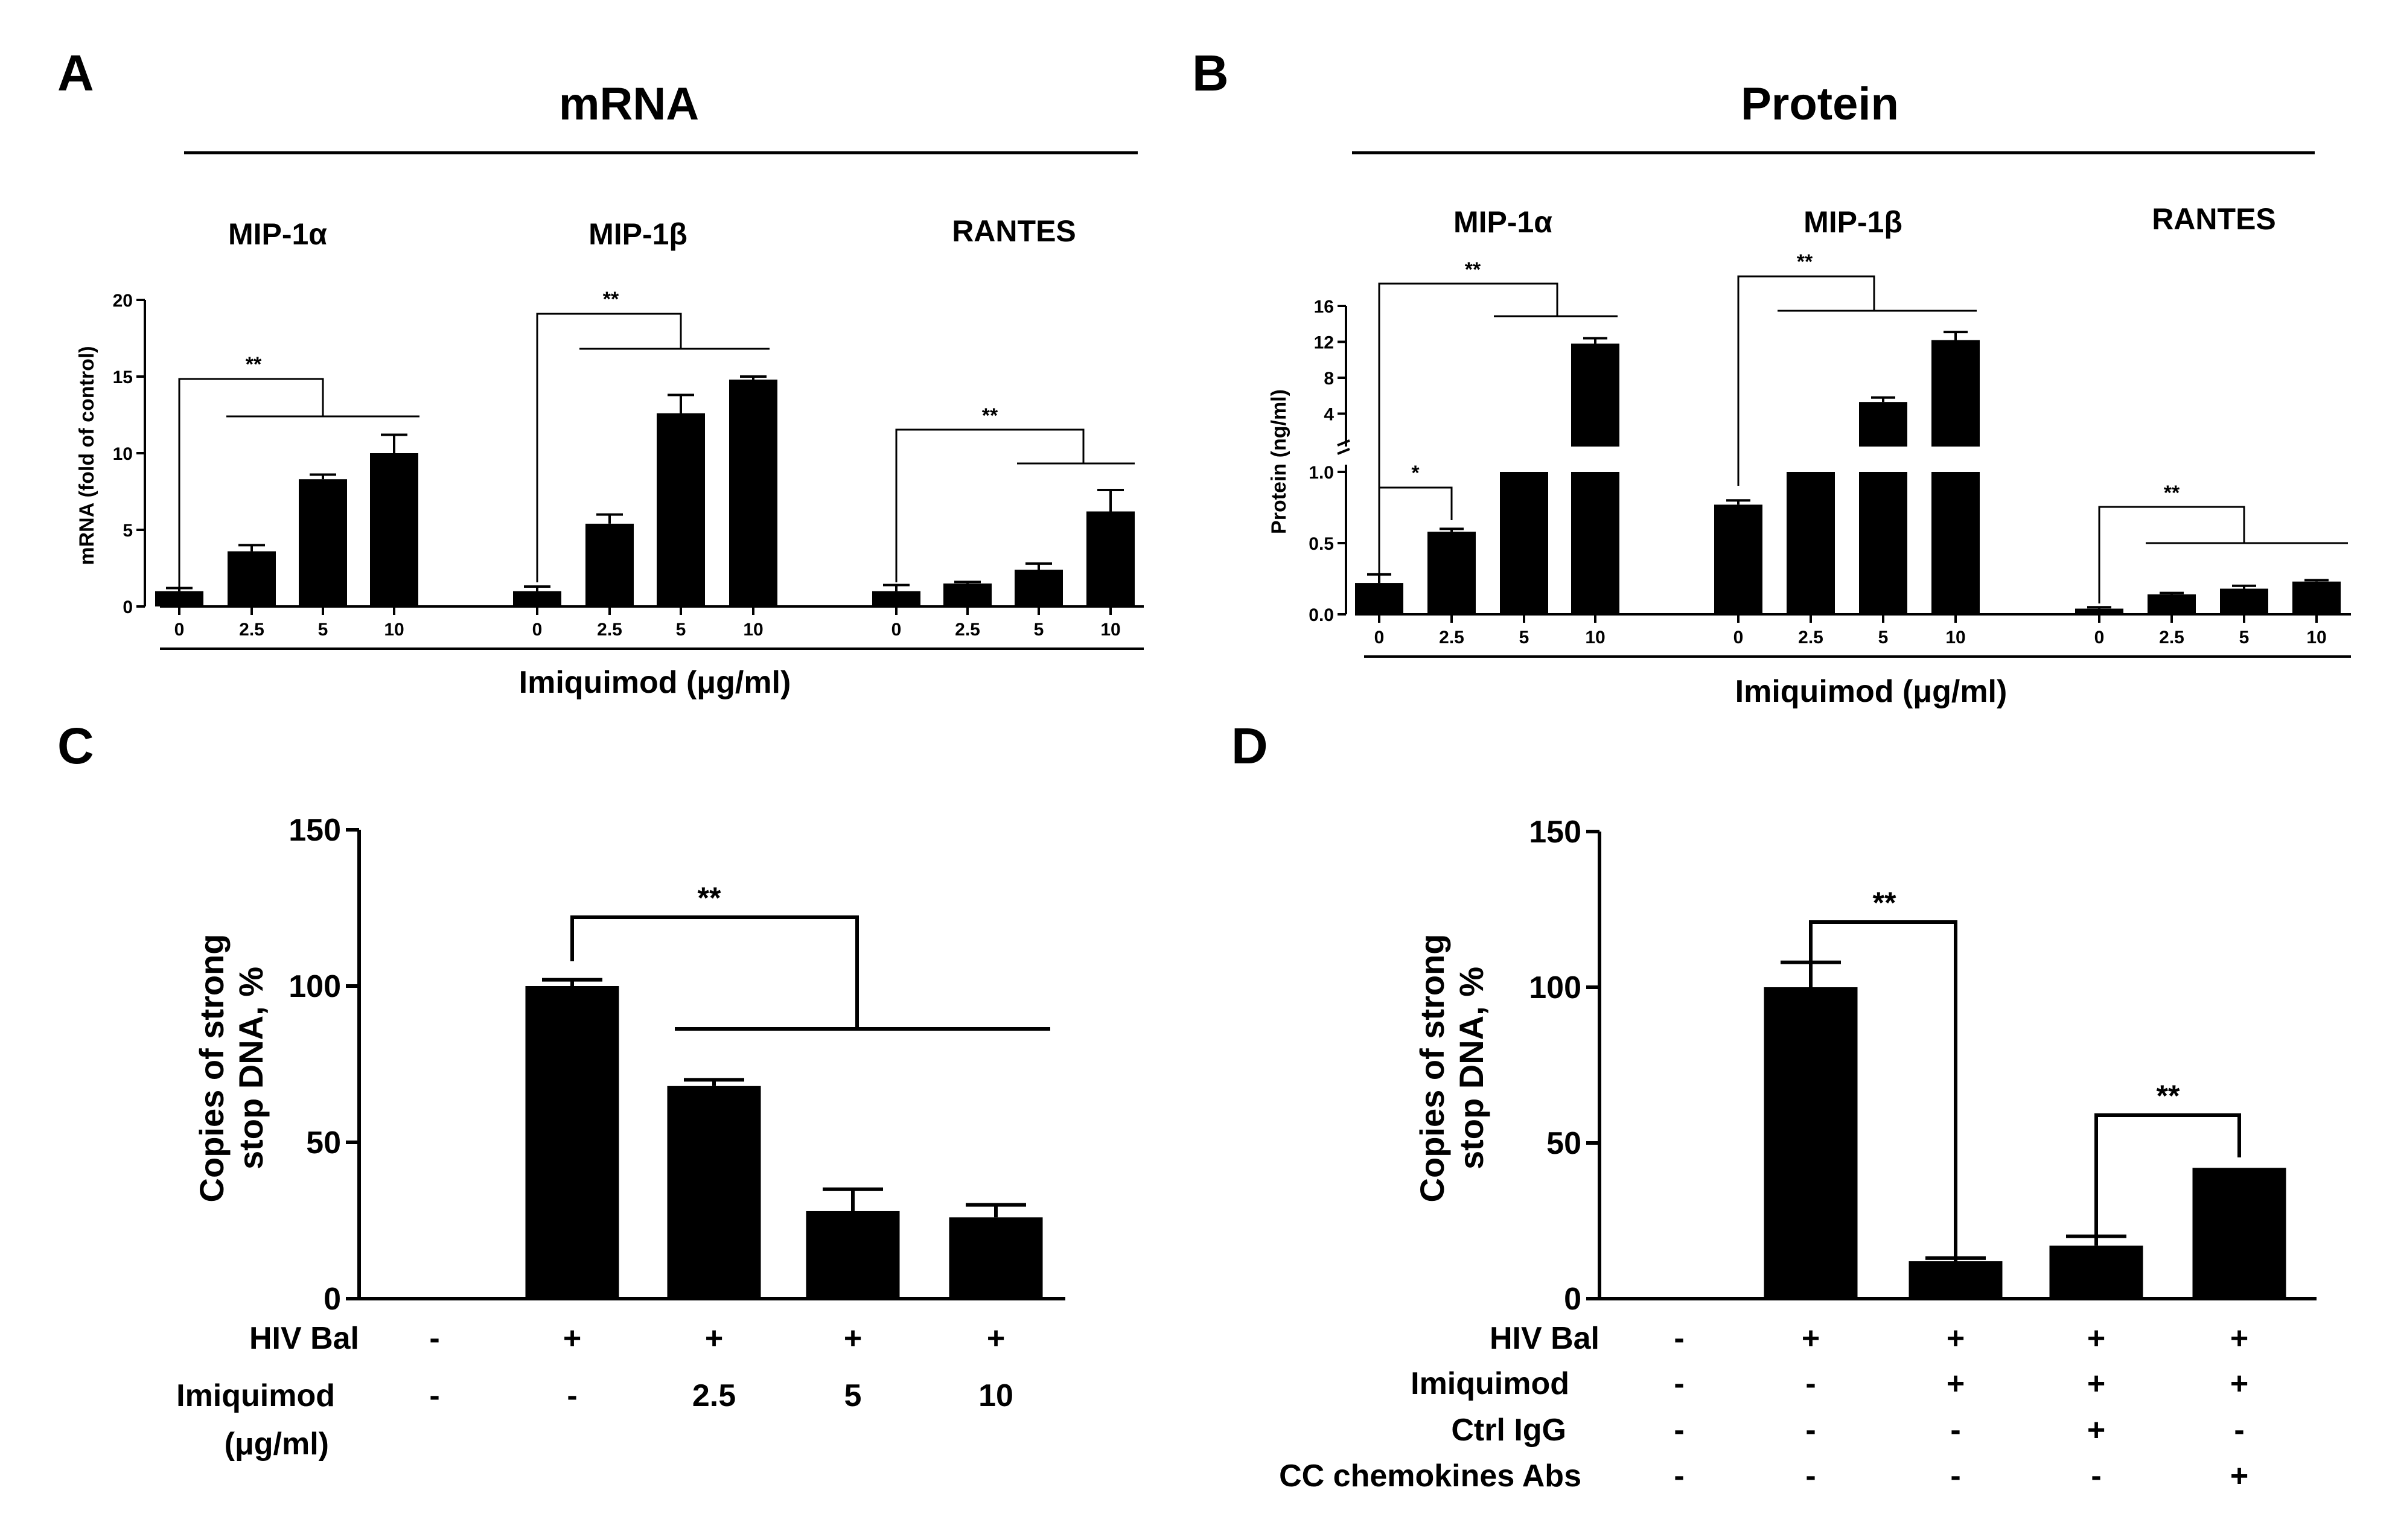  I want to click on panel-a-xtick-label-0-3: 10, so click(394, 630).